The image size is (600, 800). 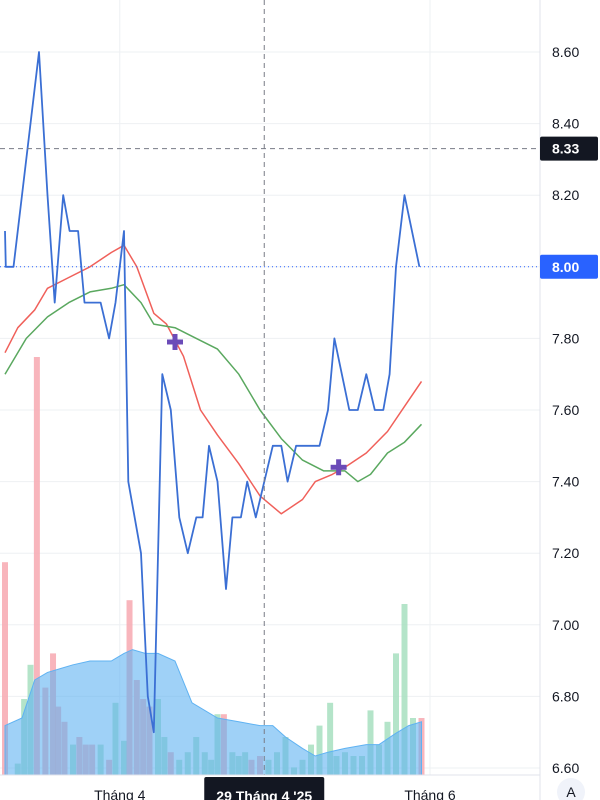 What do you see at coordinates (565, 124) in the screenshot?
I see `y-tick-label: 8.40` at bounding box center [565, 124].